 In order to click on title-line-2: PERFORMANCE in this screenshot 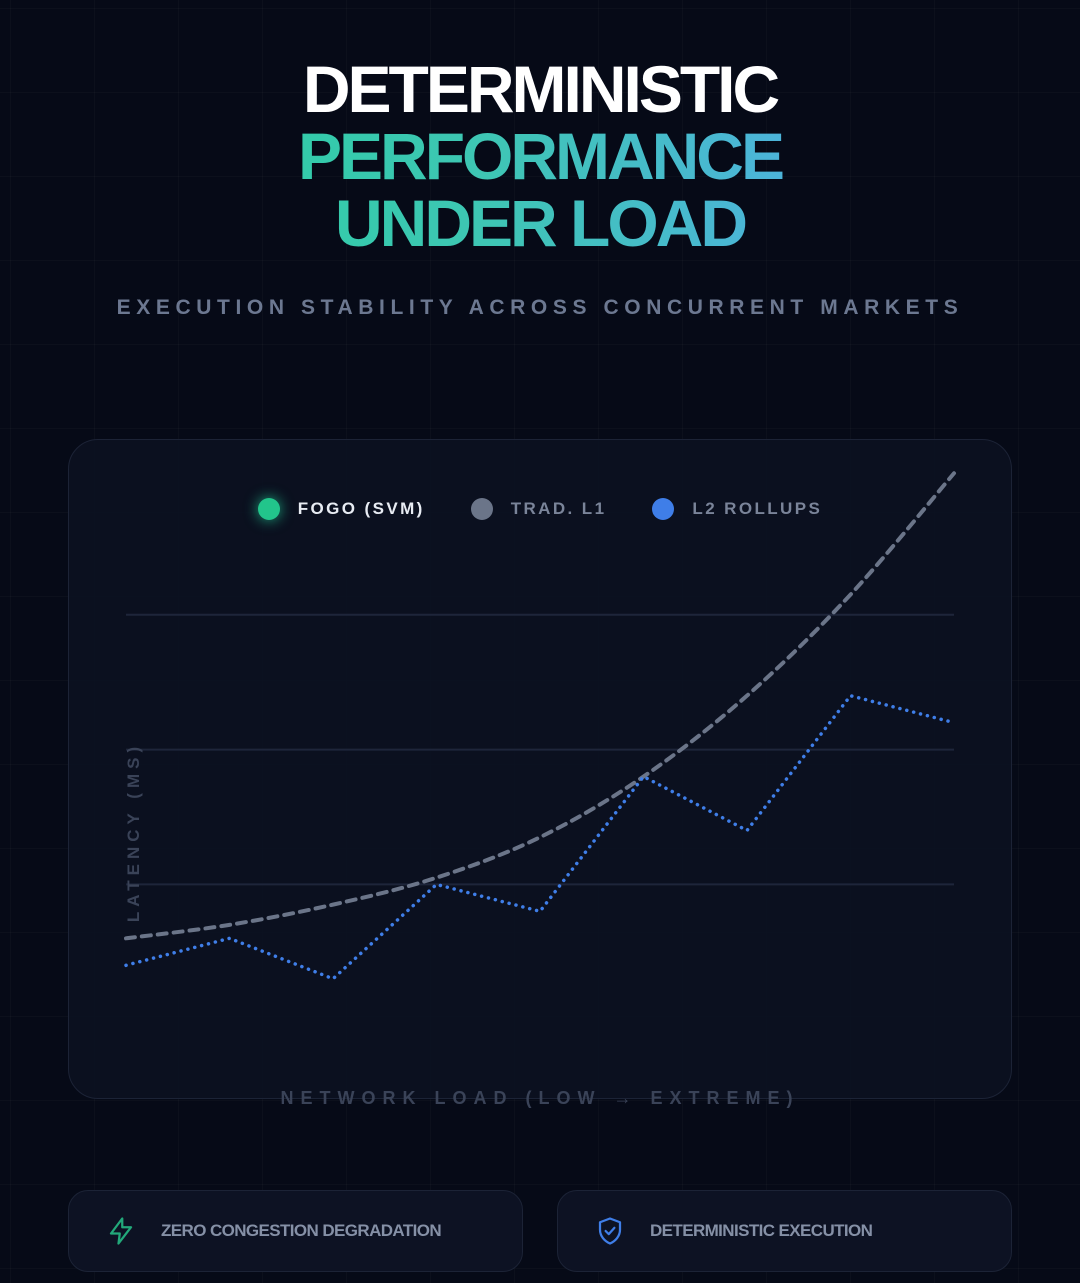, I will do `click(540, 156)`.